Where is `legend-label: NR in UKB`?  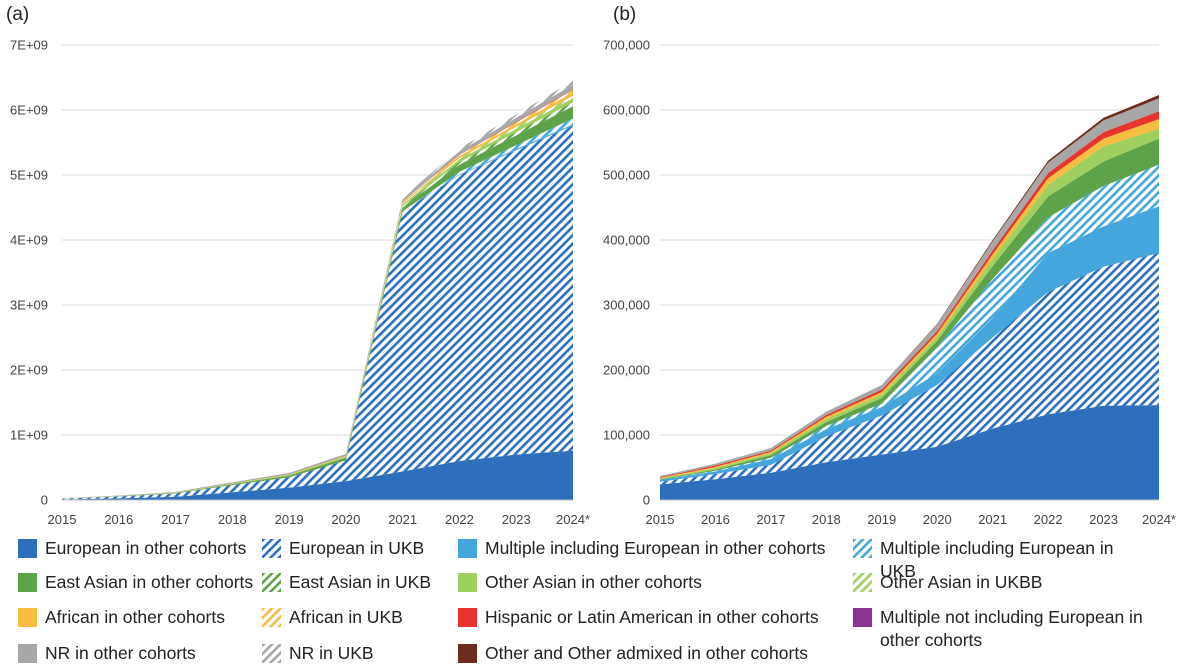 legend-label: NR in UKB is located at coordinates (331, 653).